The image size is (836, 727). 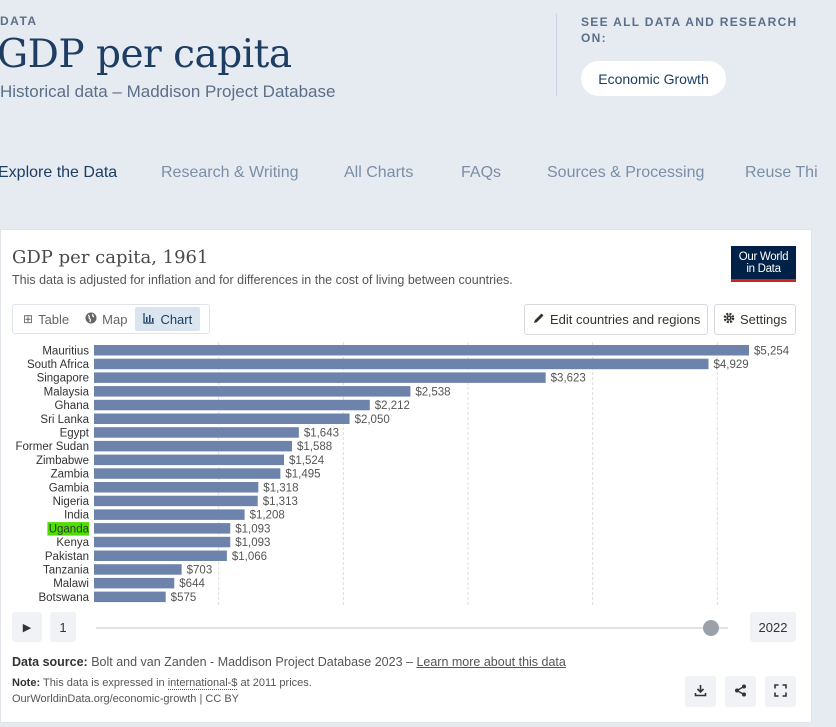 What do you see at coordinates (134, 583) in the screenshot?
I see `bar-malawi` at bounding box center [134, 583].